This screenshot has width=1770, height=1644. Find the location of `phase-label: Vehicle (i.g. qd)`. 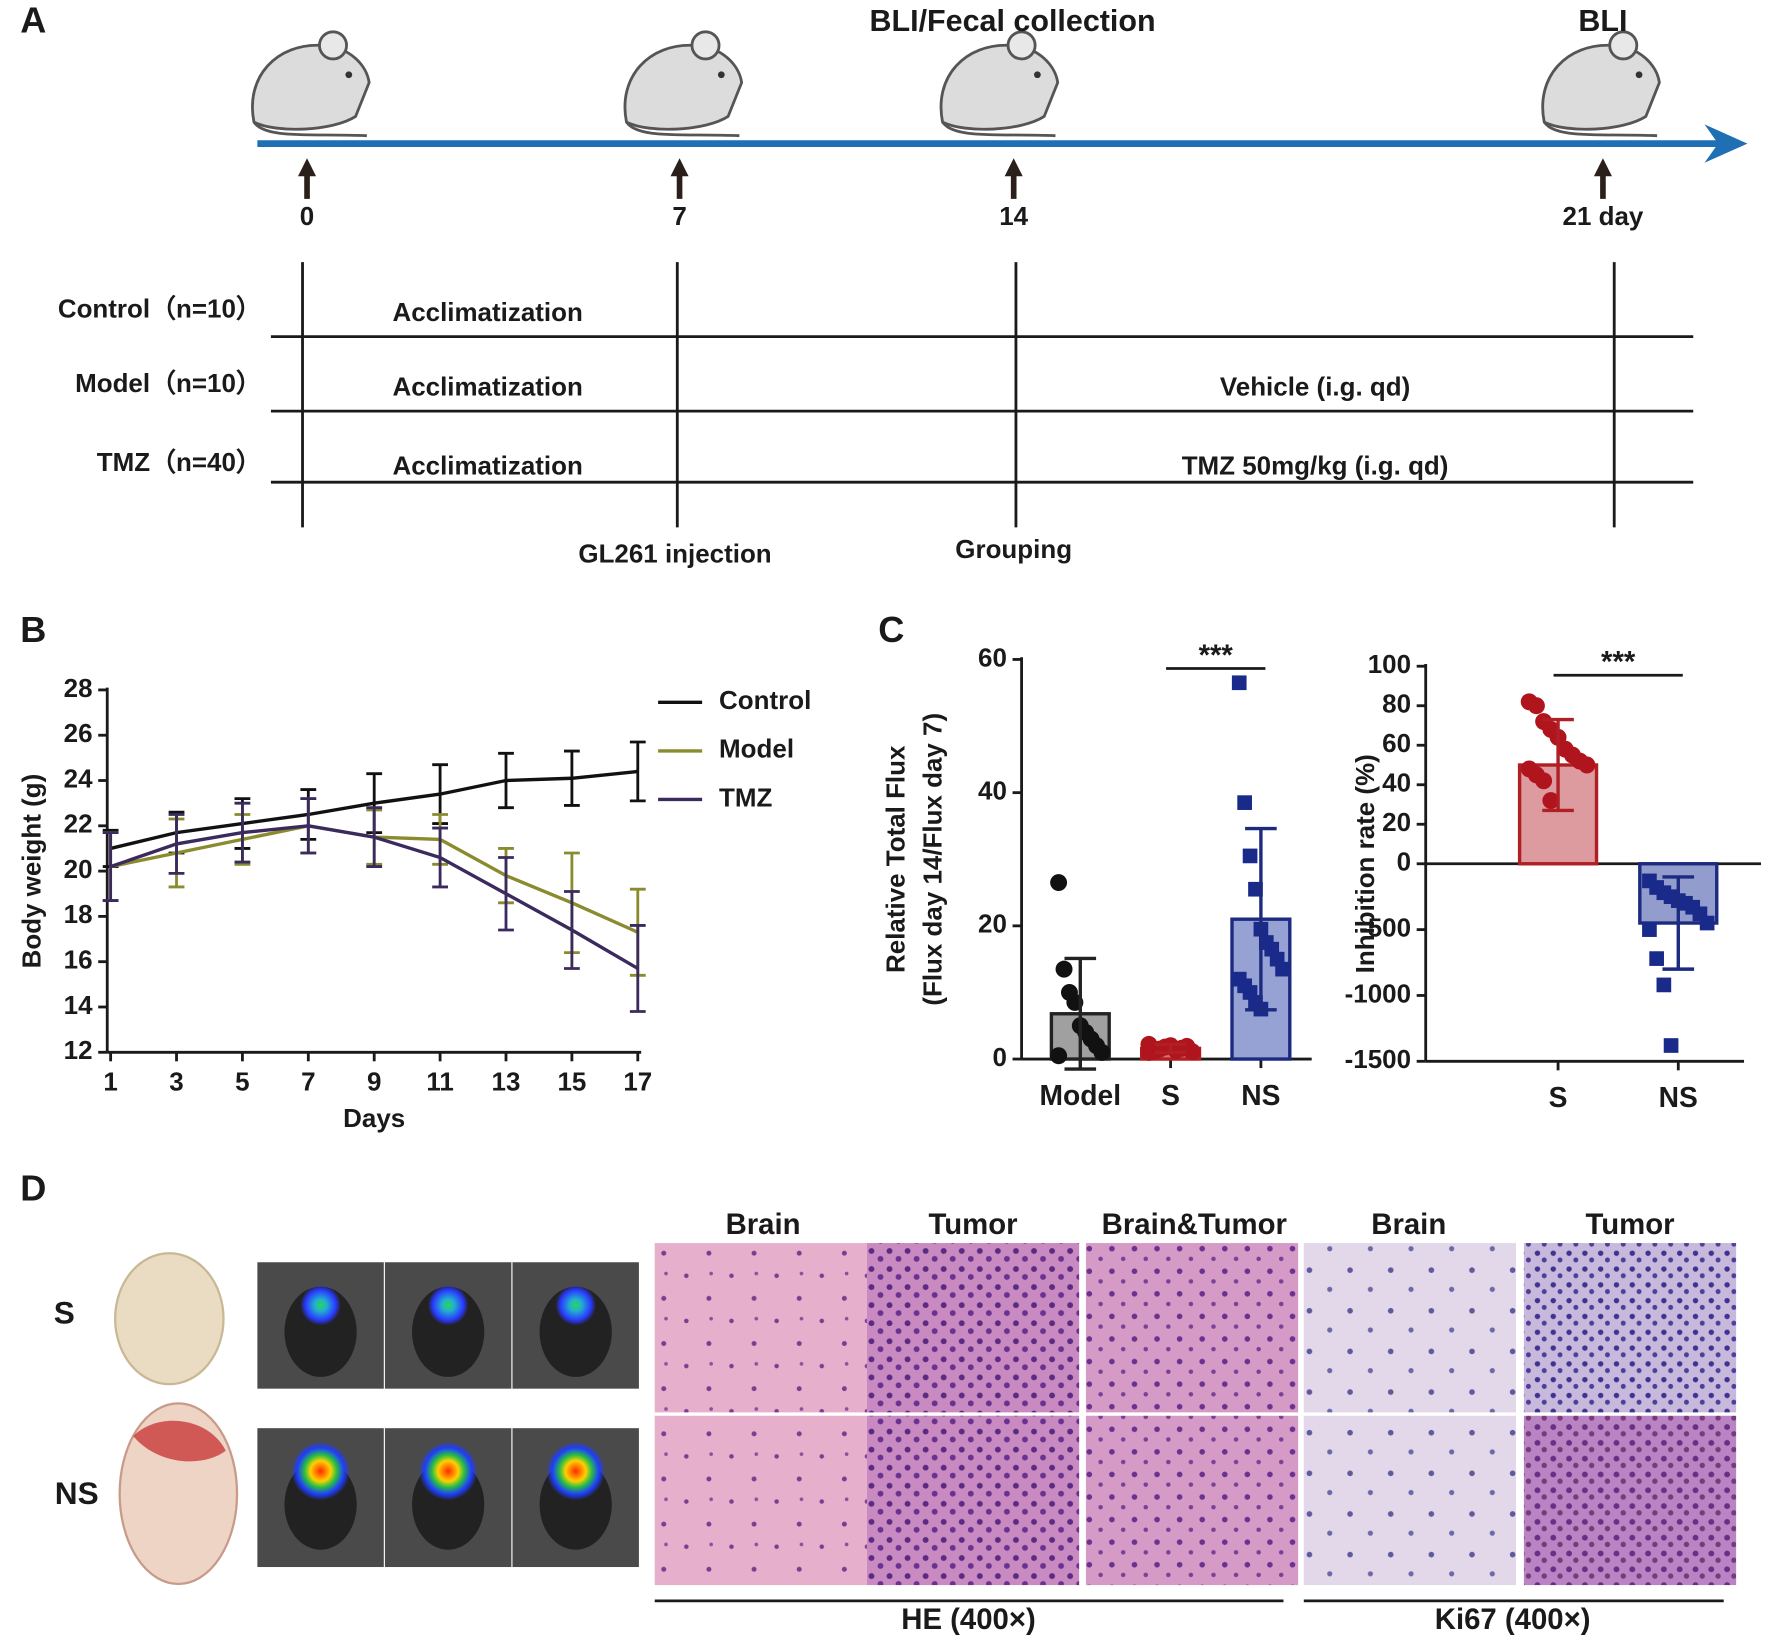

phase-label: Vehicle (i.g. qd) is located at coordinates (1315, 386).